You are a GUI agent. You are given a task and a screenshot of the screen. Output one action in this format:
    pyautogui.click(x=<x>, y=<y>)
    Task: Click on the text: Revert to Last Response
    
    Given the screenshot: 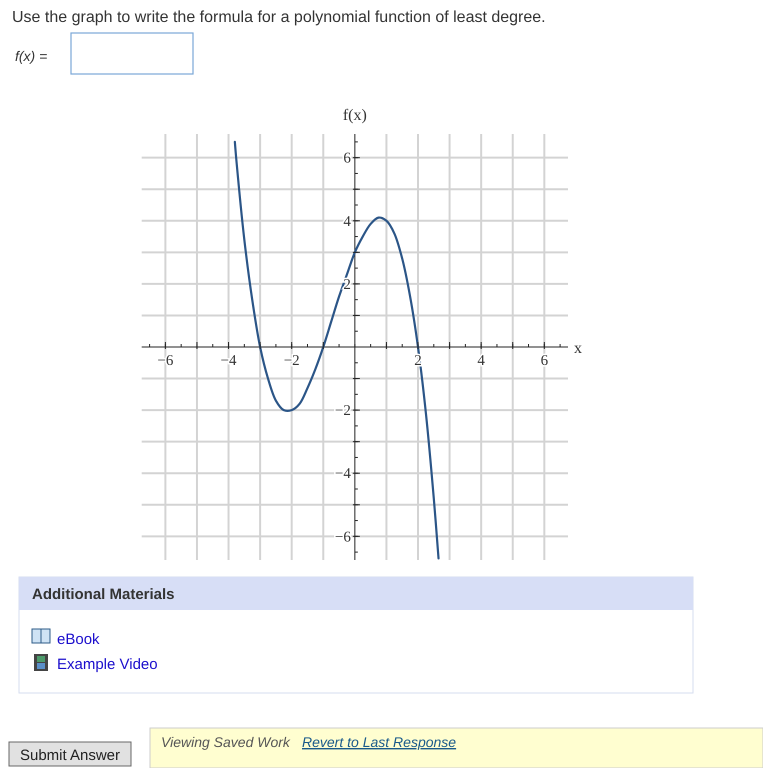 What is the action you would take?
    pyautogui.click(x=379, y=742)
    